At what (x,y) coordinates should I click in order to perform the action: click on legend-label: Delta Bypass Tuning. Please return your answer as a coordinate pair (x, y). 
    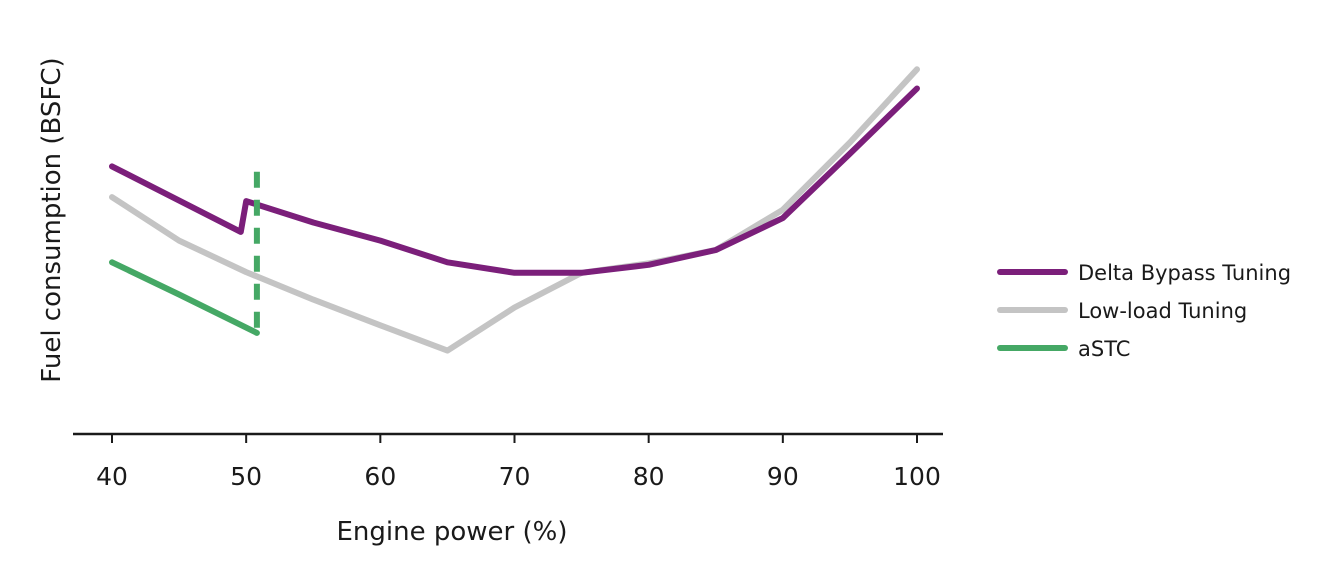
    Looking at the image, I should click on (1184, 273).